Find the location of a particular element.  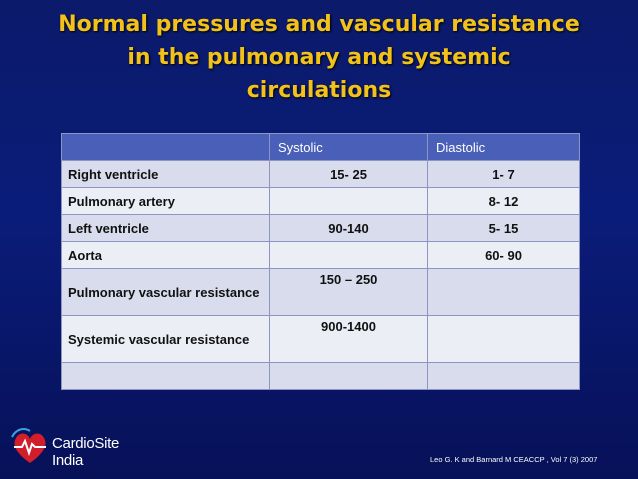

systolic-value: 150 – 250 is located at coordinates (348, 292).